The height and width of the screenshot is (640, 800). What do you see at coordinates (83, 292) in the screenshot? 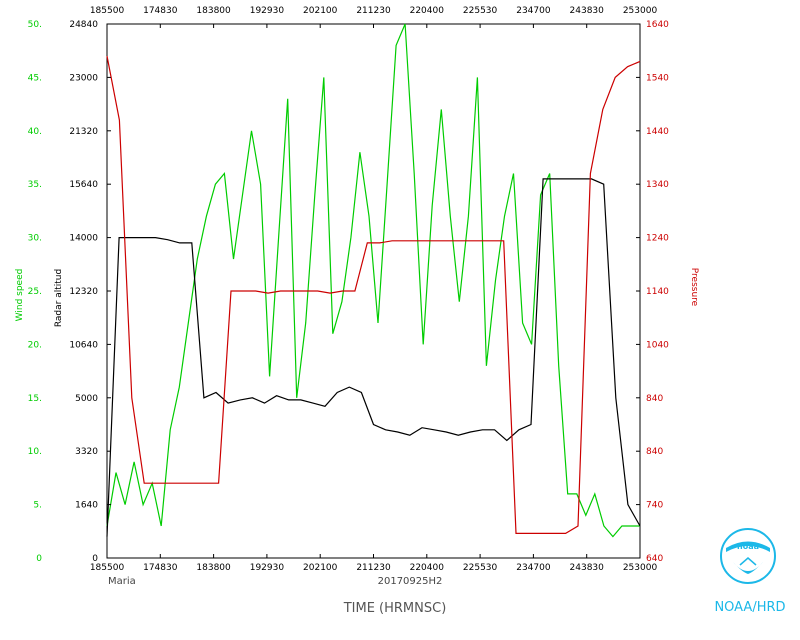
I see `y-tick-label-altitude: 12320` at bounding box center [83, 292].